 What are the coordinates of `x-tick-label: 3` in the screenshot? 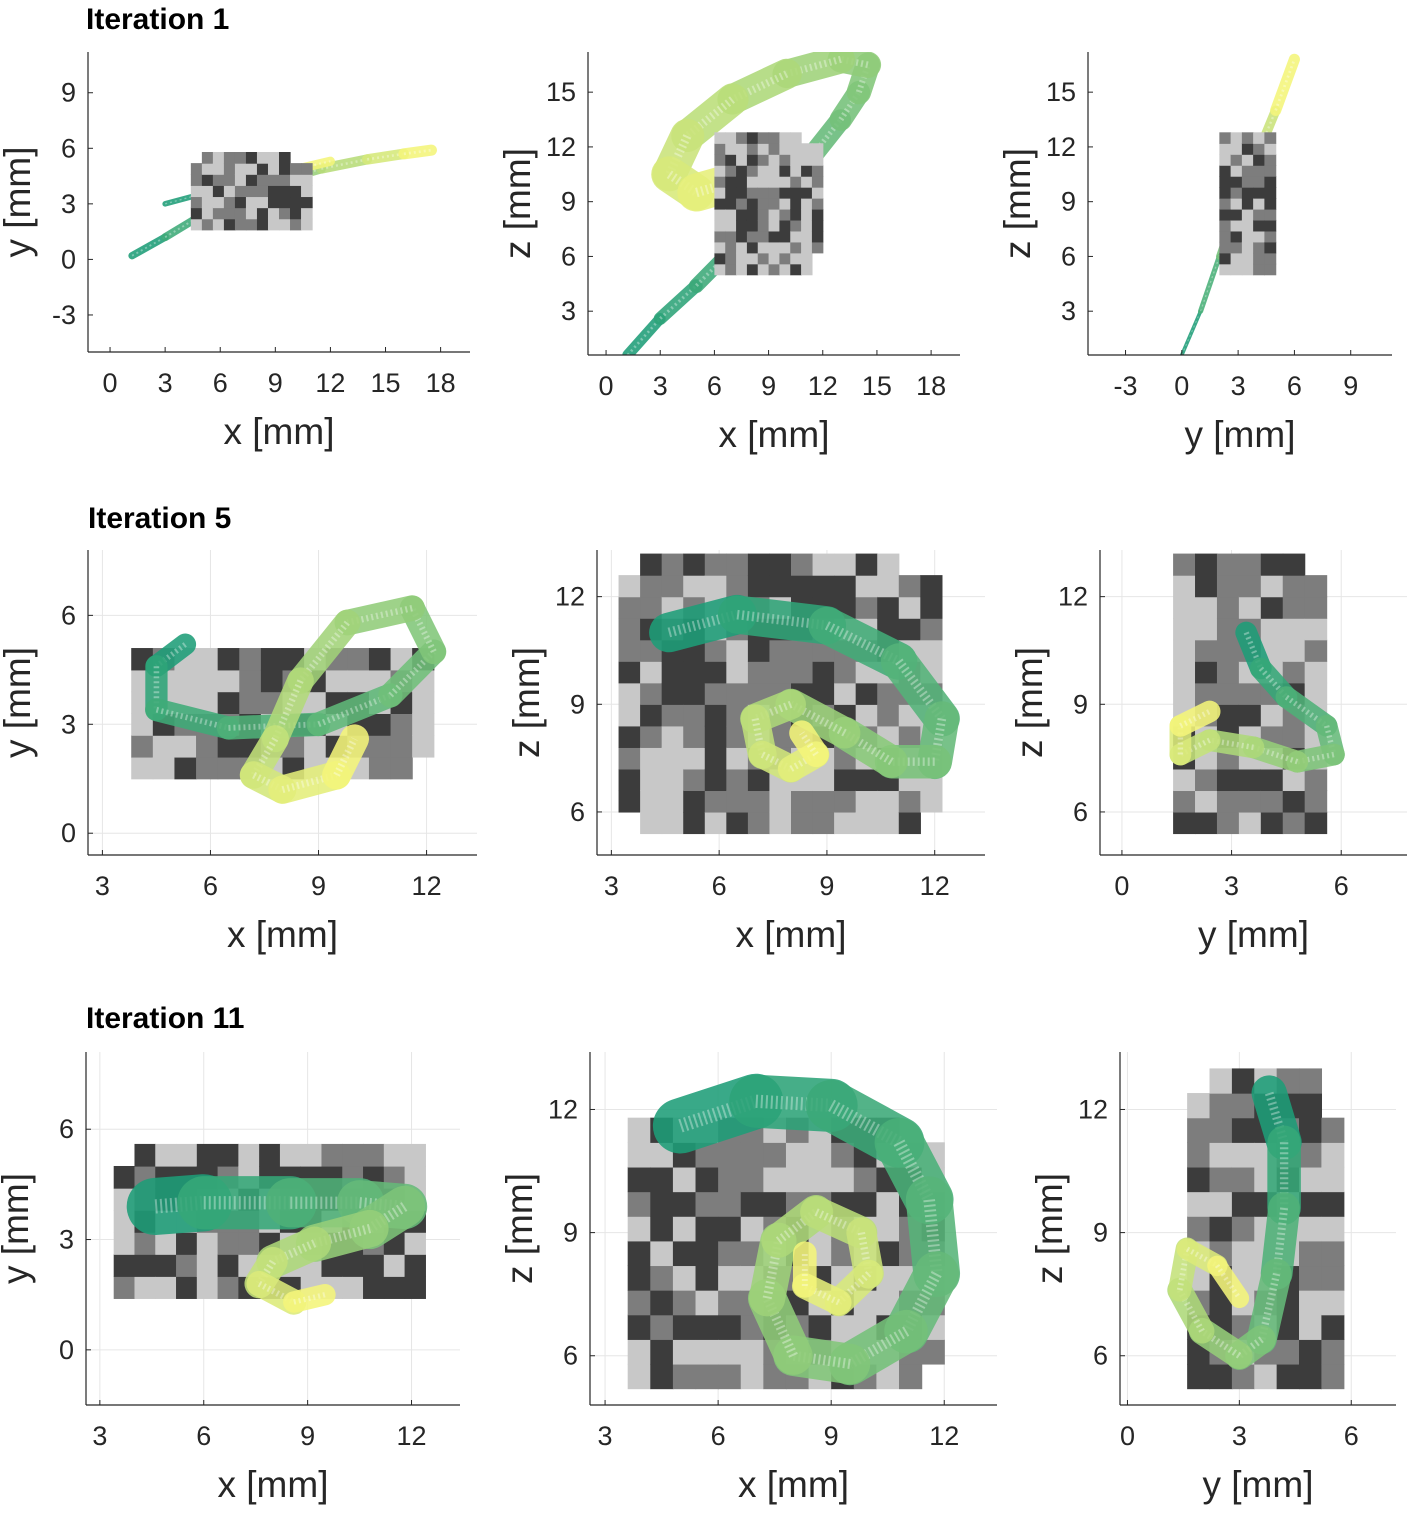 It's located at (1238, 386).